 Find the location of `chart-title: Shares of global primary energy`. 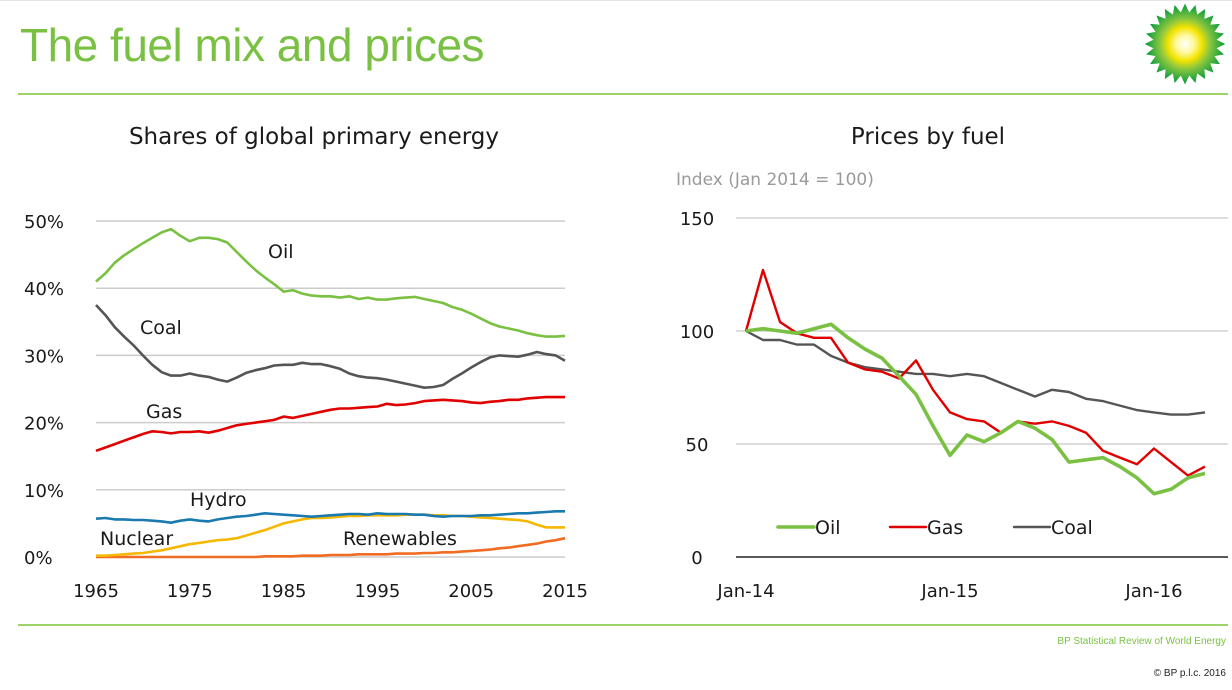

chart-title: Shares of global primary energy is located at coordinates (314, 137).